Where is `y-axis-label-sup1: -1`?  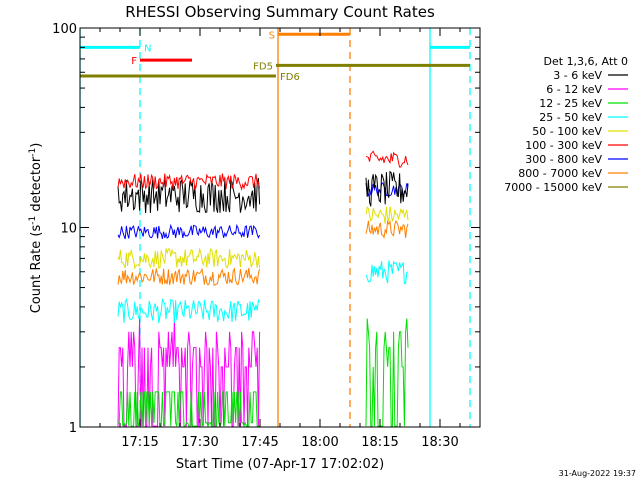 y-axis-label-sup1: -1 is located at coordinates (33, 220).